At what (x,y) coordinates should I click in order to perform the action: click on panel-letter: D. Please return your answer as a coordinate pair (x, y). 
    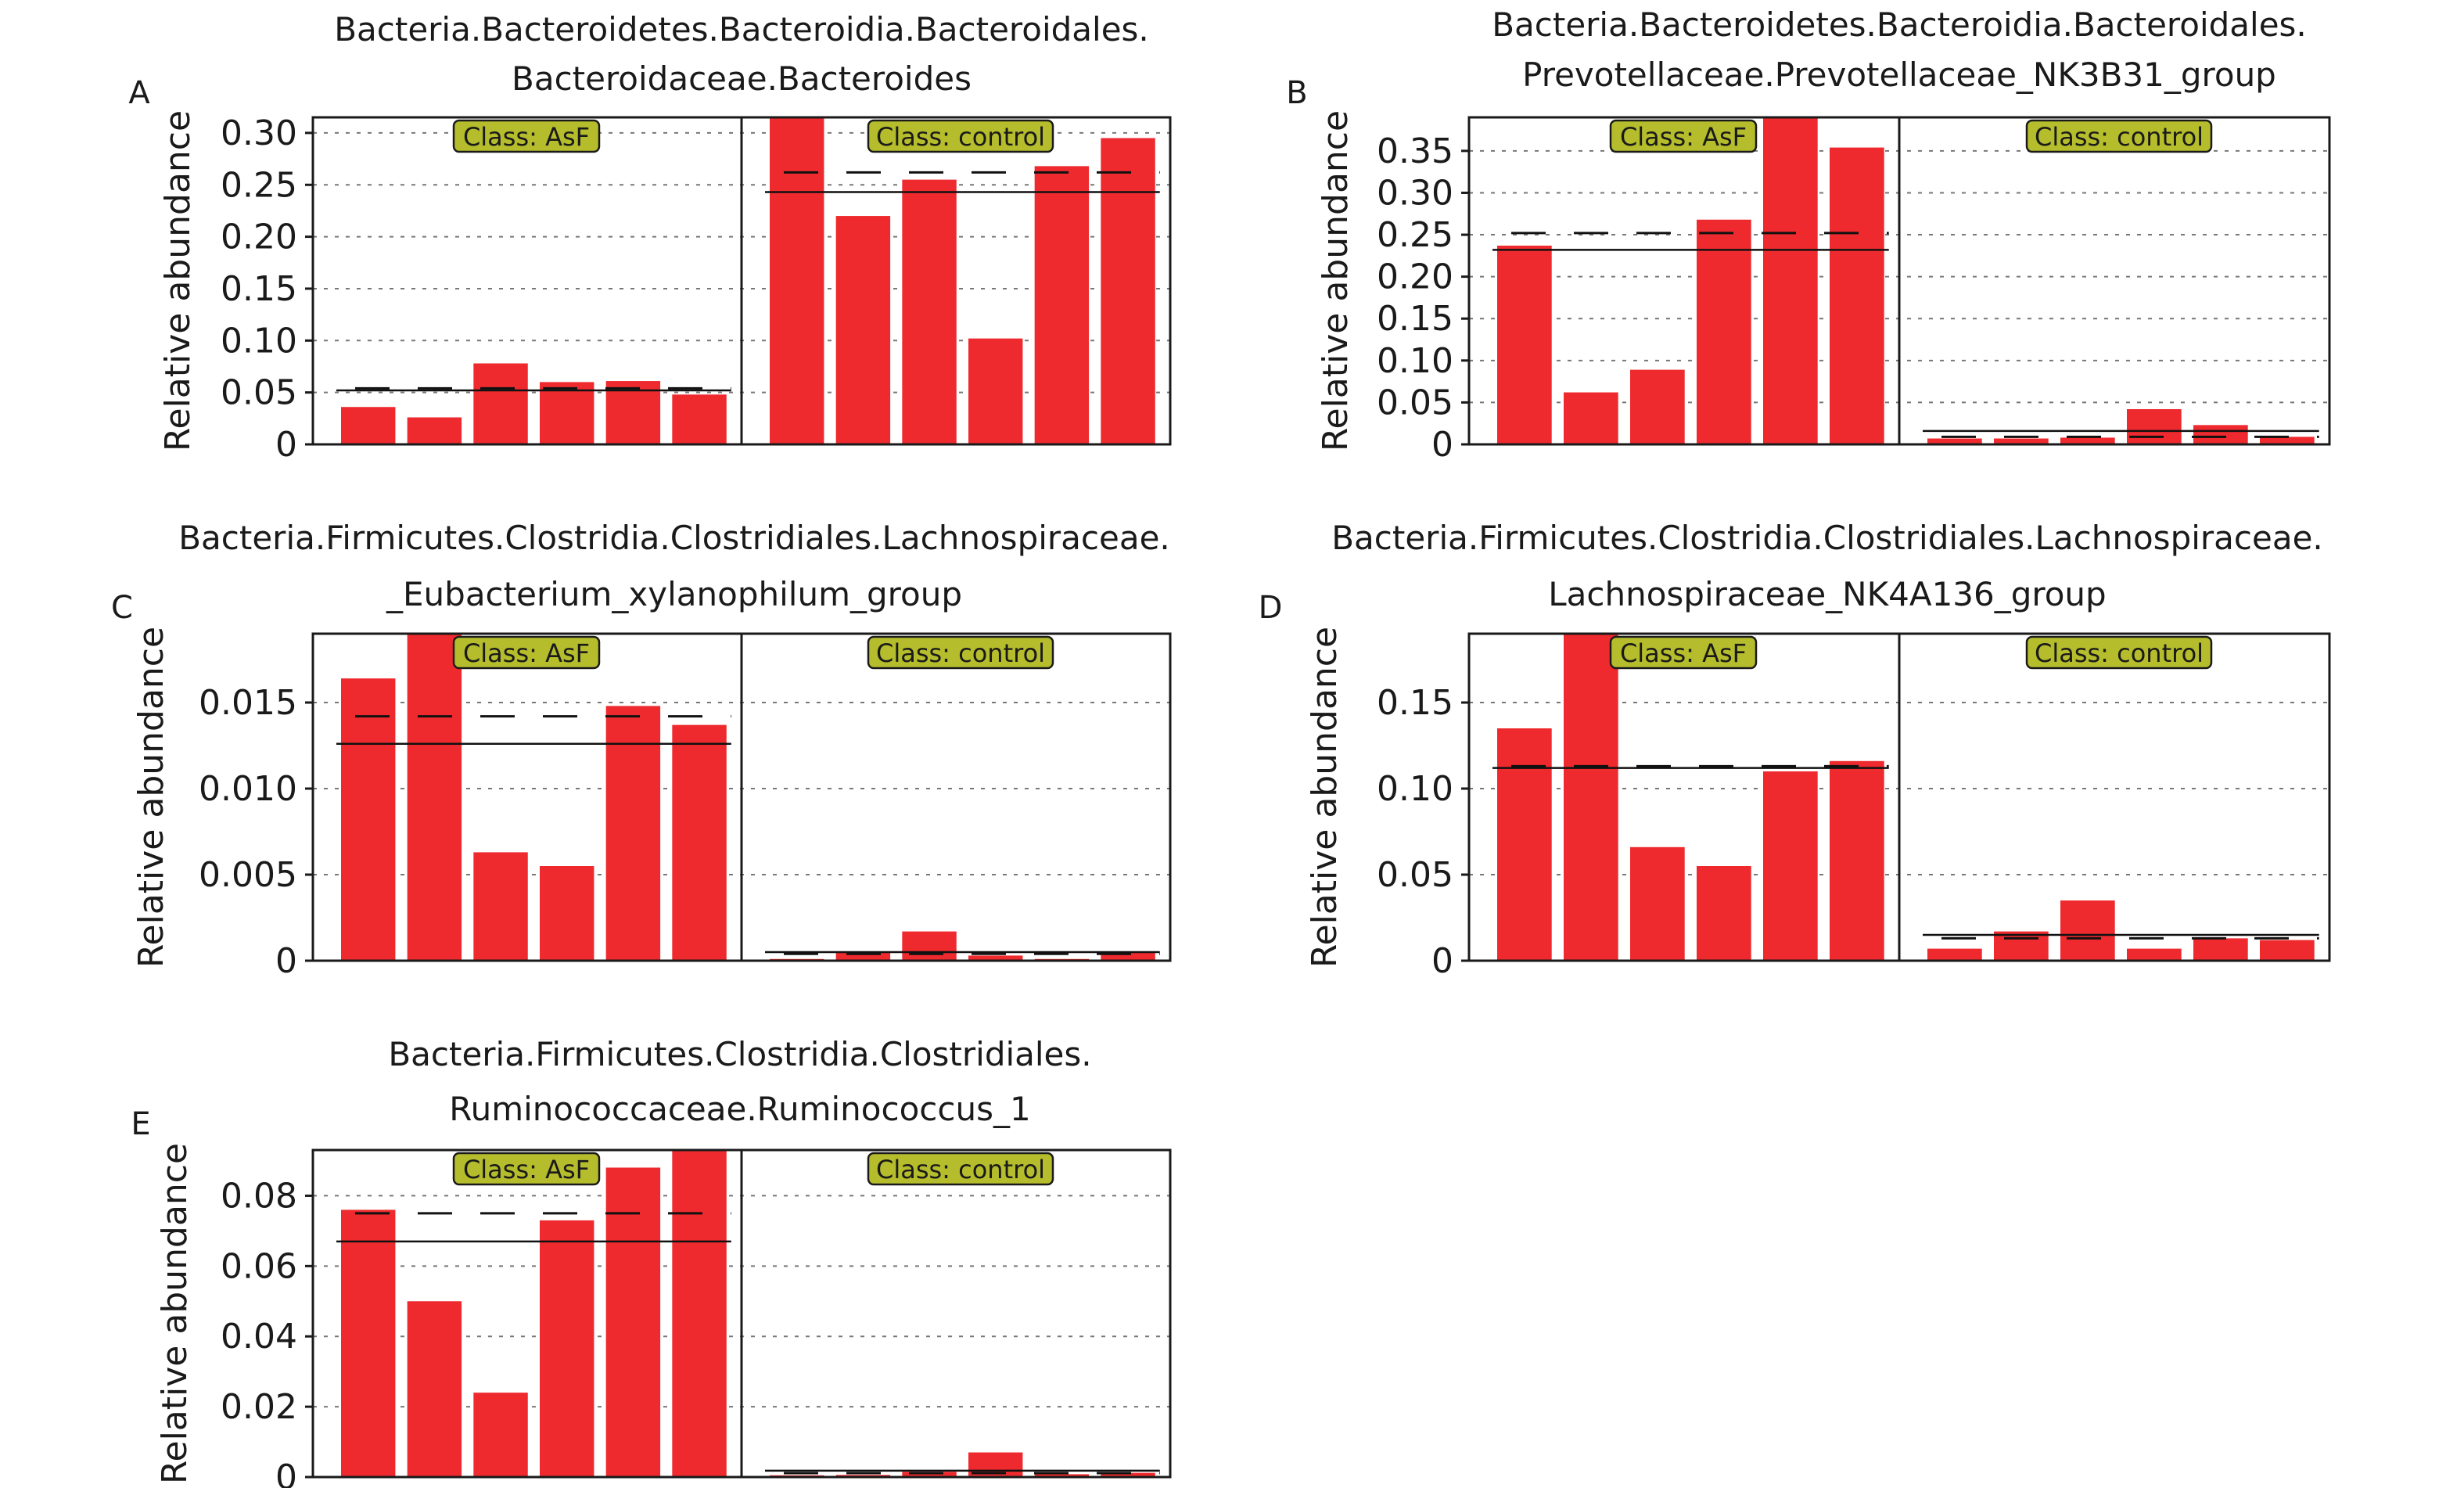
    Looking at the image, I should click on (1271, 608).